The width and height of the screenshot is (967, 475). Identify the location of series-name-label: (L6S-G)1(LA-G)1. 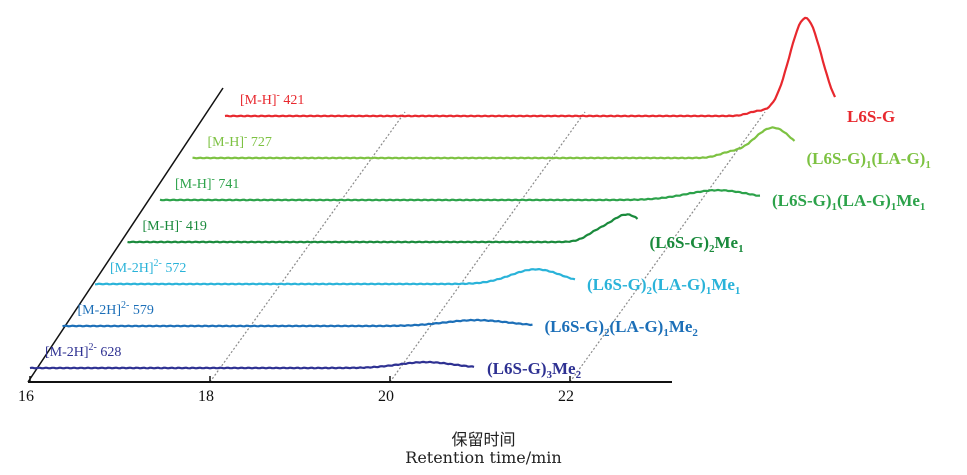
(869, 160).